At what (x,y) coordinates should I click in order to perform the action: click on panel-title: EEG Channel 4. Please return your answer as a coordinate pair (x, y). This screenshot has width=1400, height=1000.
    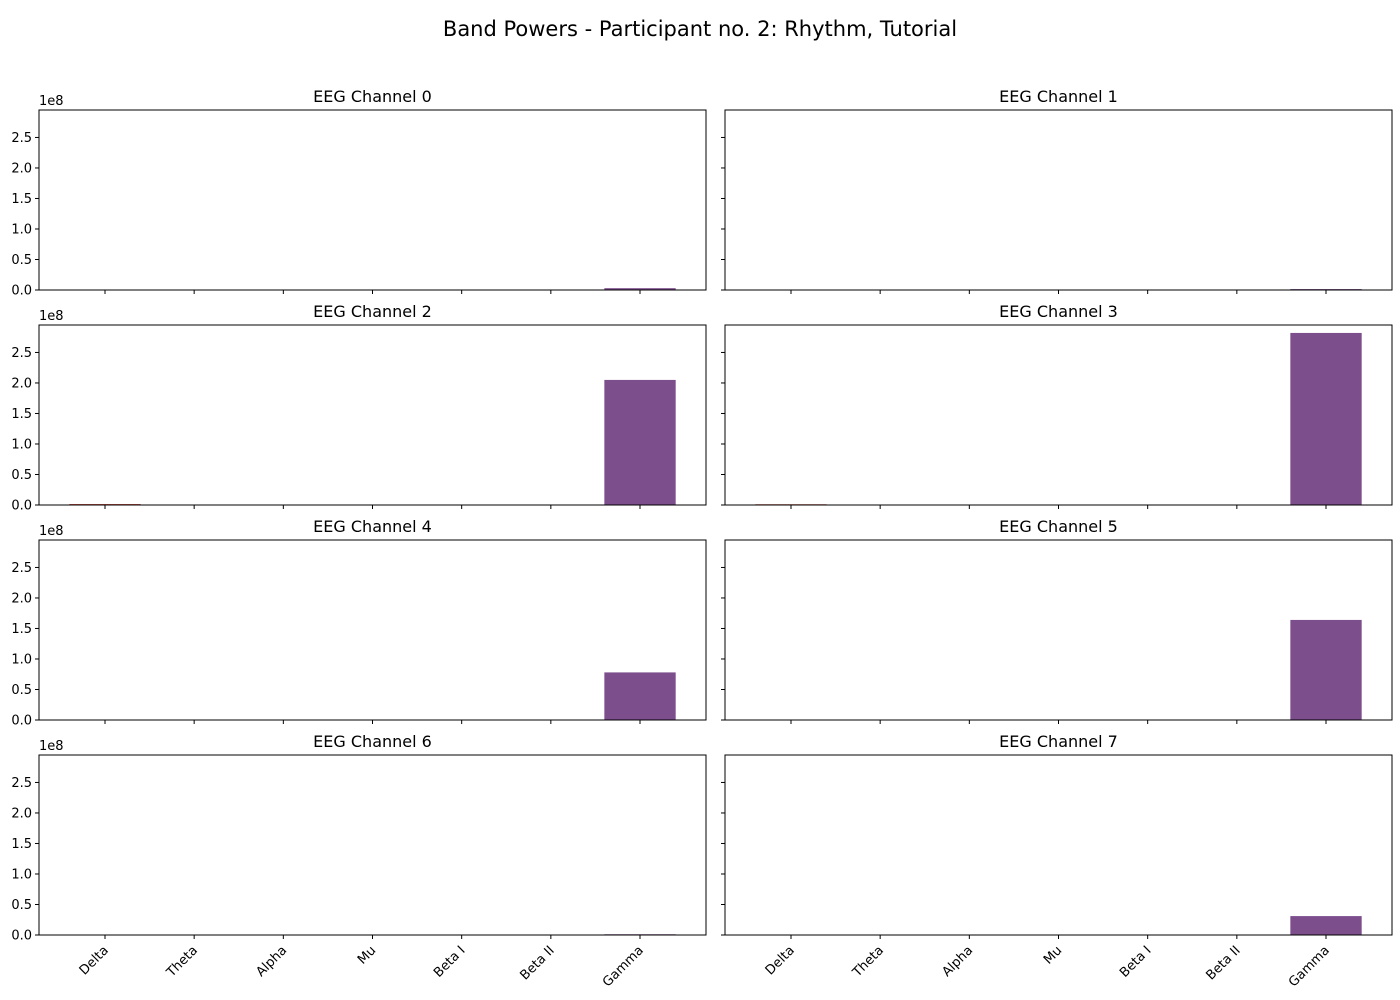
    Looking at the image, I should click on (372, 526).